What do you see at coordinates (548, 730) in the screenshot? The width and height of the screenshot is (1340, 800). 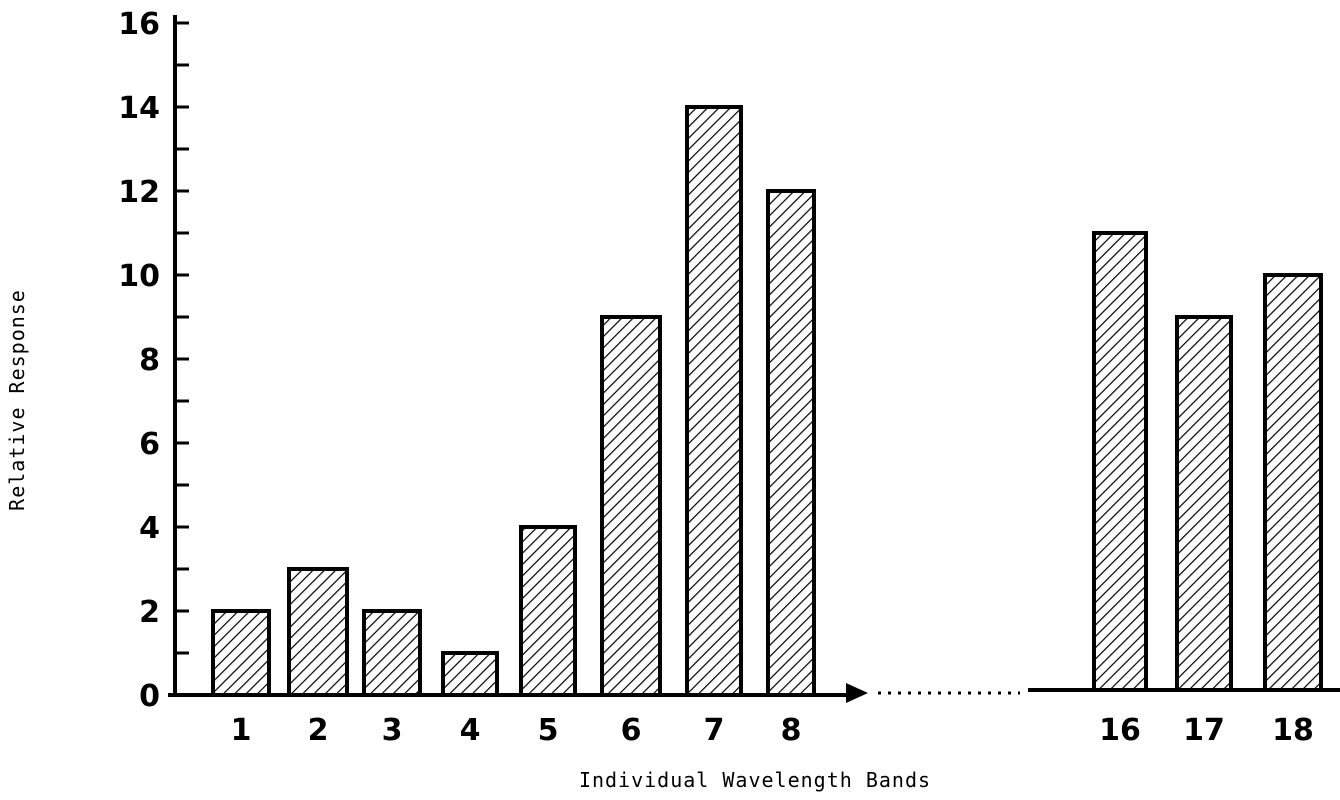 I see `x-tick-label: 5` at bounding box center [548, 730].